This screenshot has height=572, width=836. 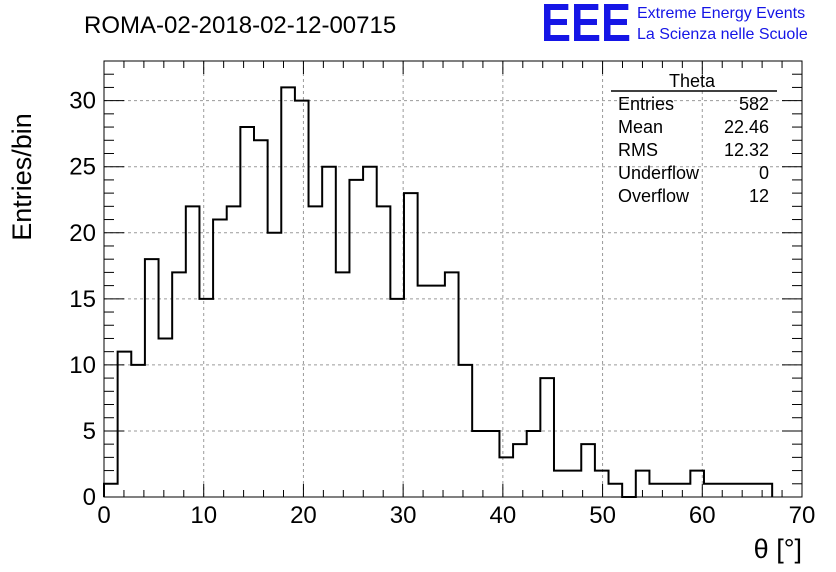 What do you see at coordinates (802, 515) in the screenshot?
I see `x-tick-label: 70` at bounding box center [802, 515].